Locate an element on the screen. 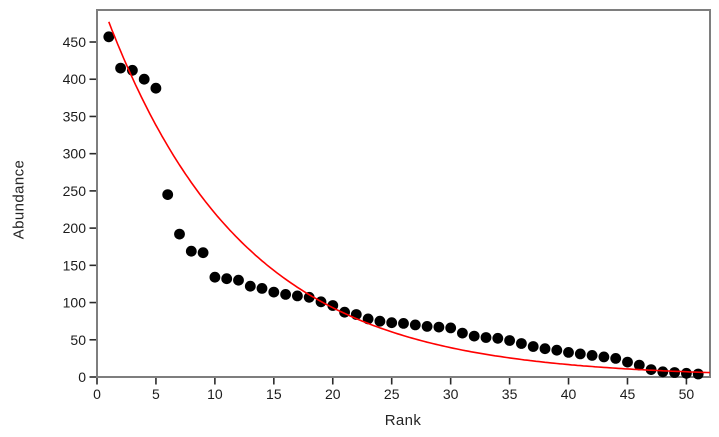  x-tick-label: 35 is located at coordinates (510, 394).